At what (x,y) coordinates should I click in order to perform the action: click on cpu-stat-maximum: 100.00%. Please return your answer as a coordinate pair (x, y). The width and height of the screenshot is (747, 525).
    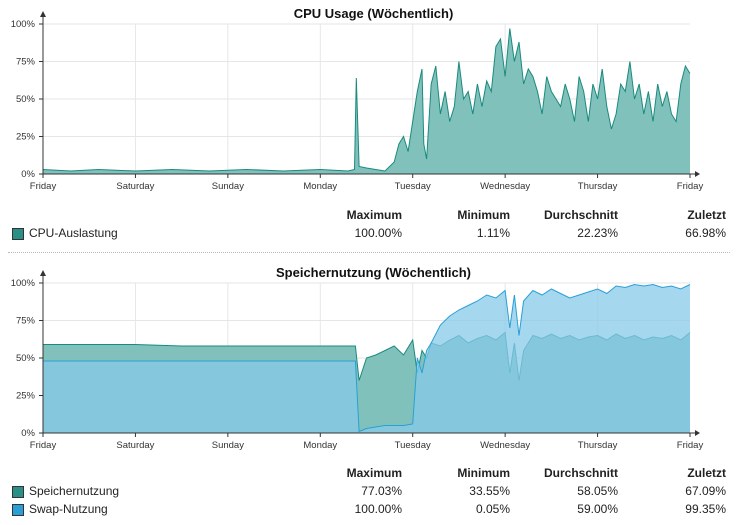
    Looking at the image, I should click on (378, 233).